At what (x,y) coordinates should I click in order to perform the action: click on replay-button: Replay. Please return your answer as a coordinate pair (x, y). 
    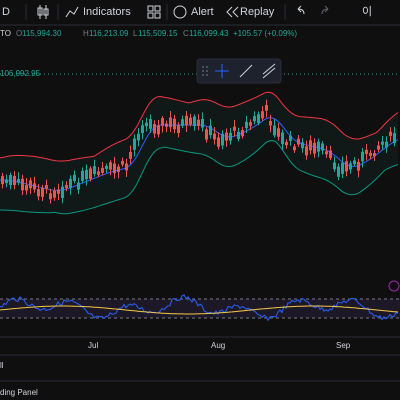
    Looking at the image, I should click on (257, 12).